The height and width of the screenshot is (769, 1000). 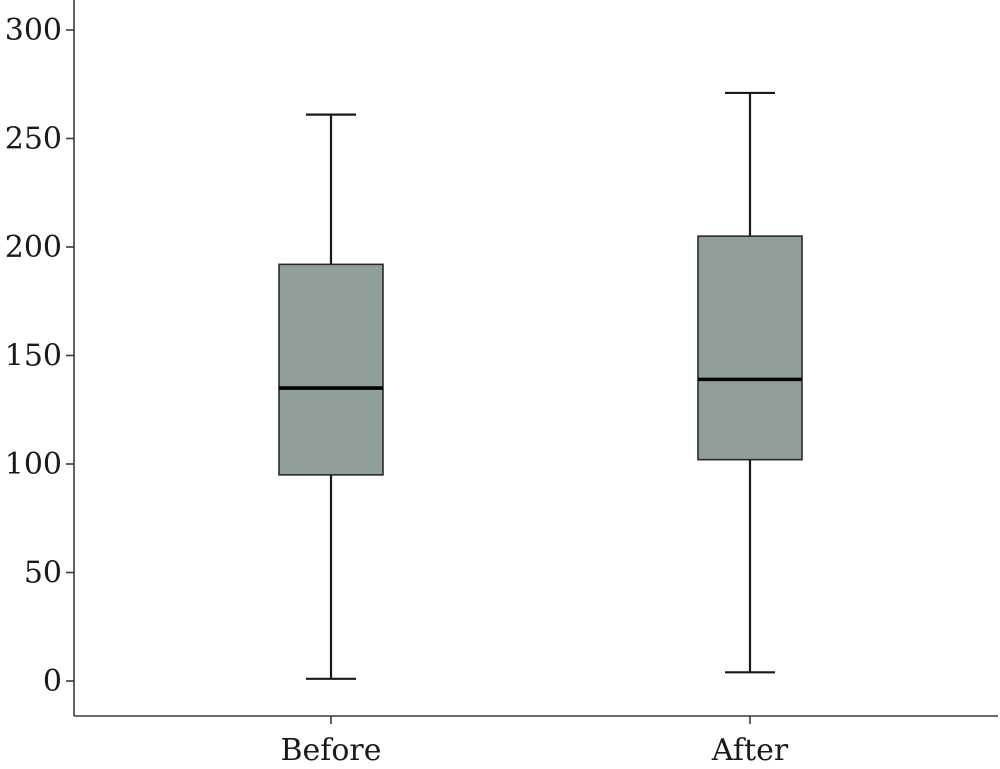 I want to click on y-tick-label: 0, so click(x=52, y=681).